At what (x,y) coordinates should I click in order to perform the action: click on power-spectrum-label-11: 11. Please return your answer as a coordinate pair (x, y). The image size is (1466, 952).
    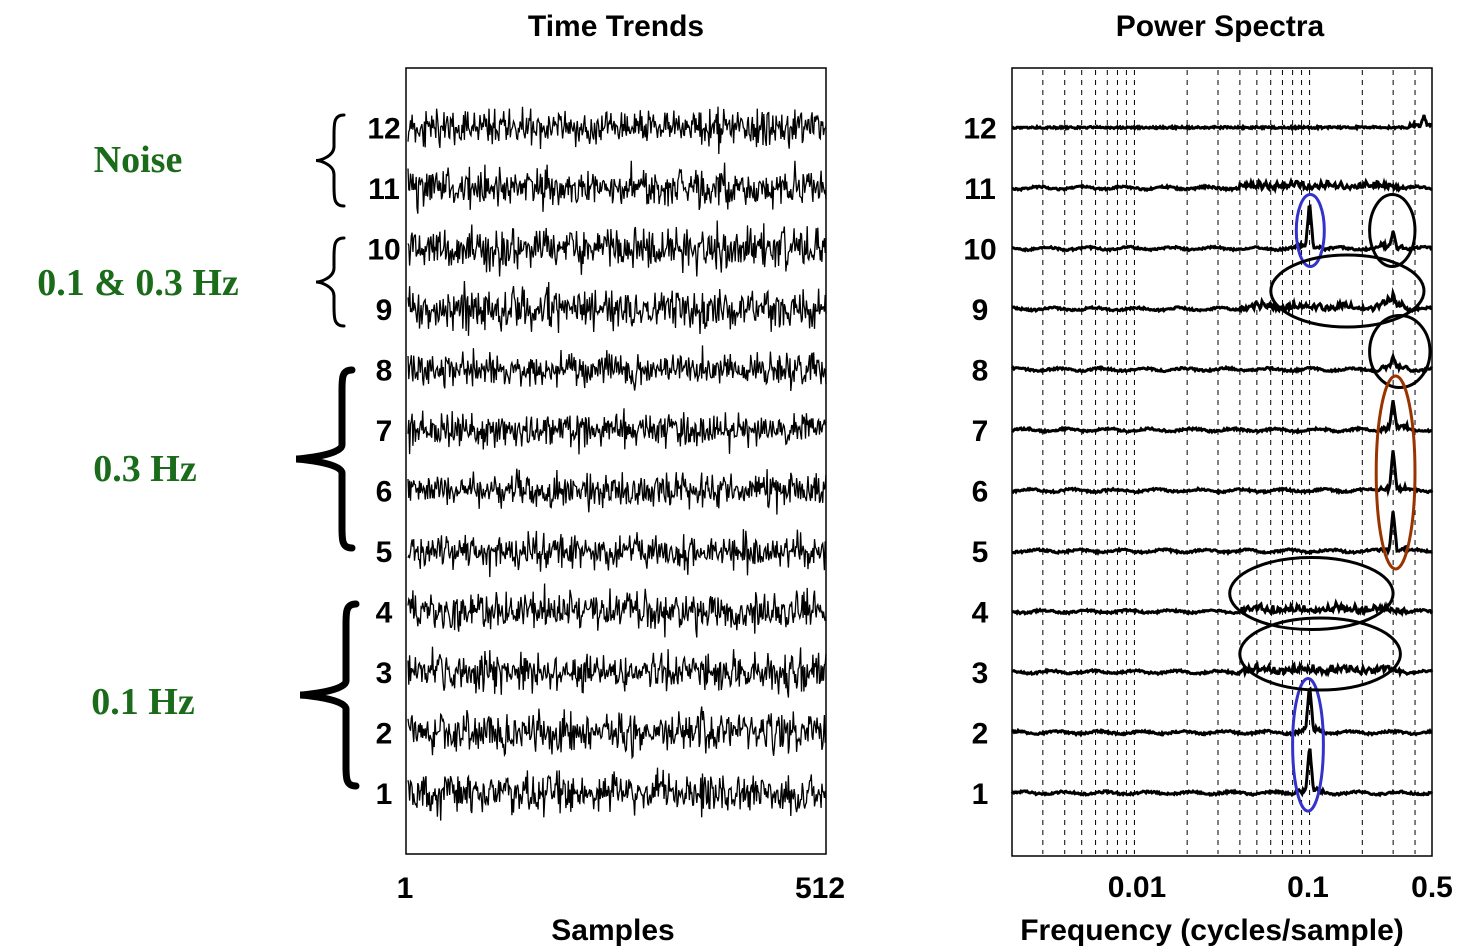
    Looking at the image, I should click on (980, 189).